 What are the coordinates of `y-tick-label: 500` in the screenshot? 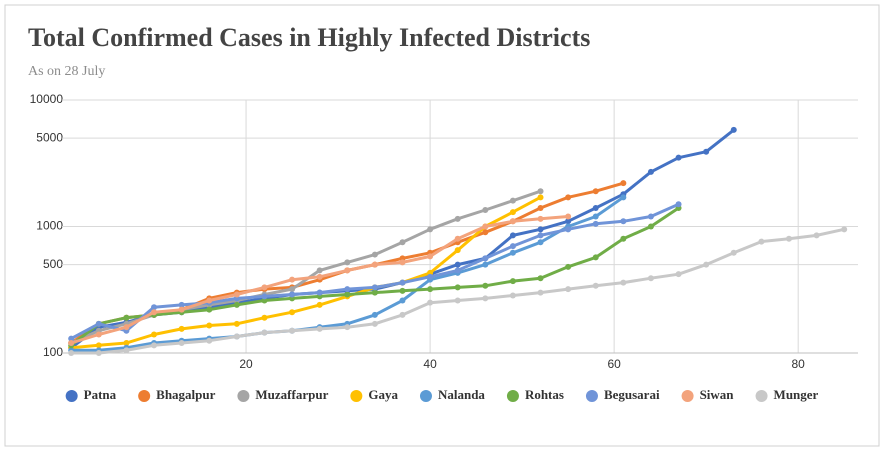 It's located at (53, 264).